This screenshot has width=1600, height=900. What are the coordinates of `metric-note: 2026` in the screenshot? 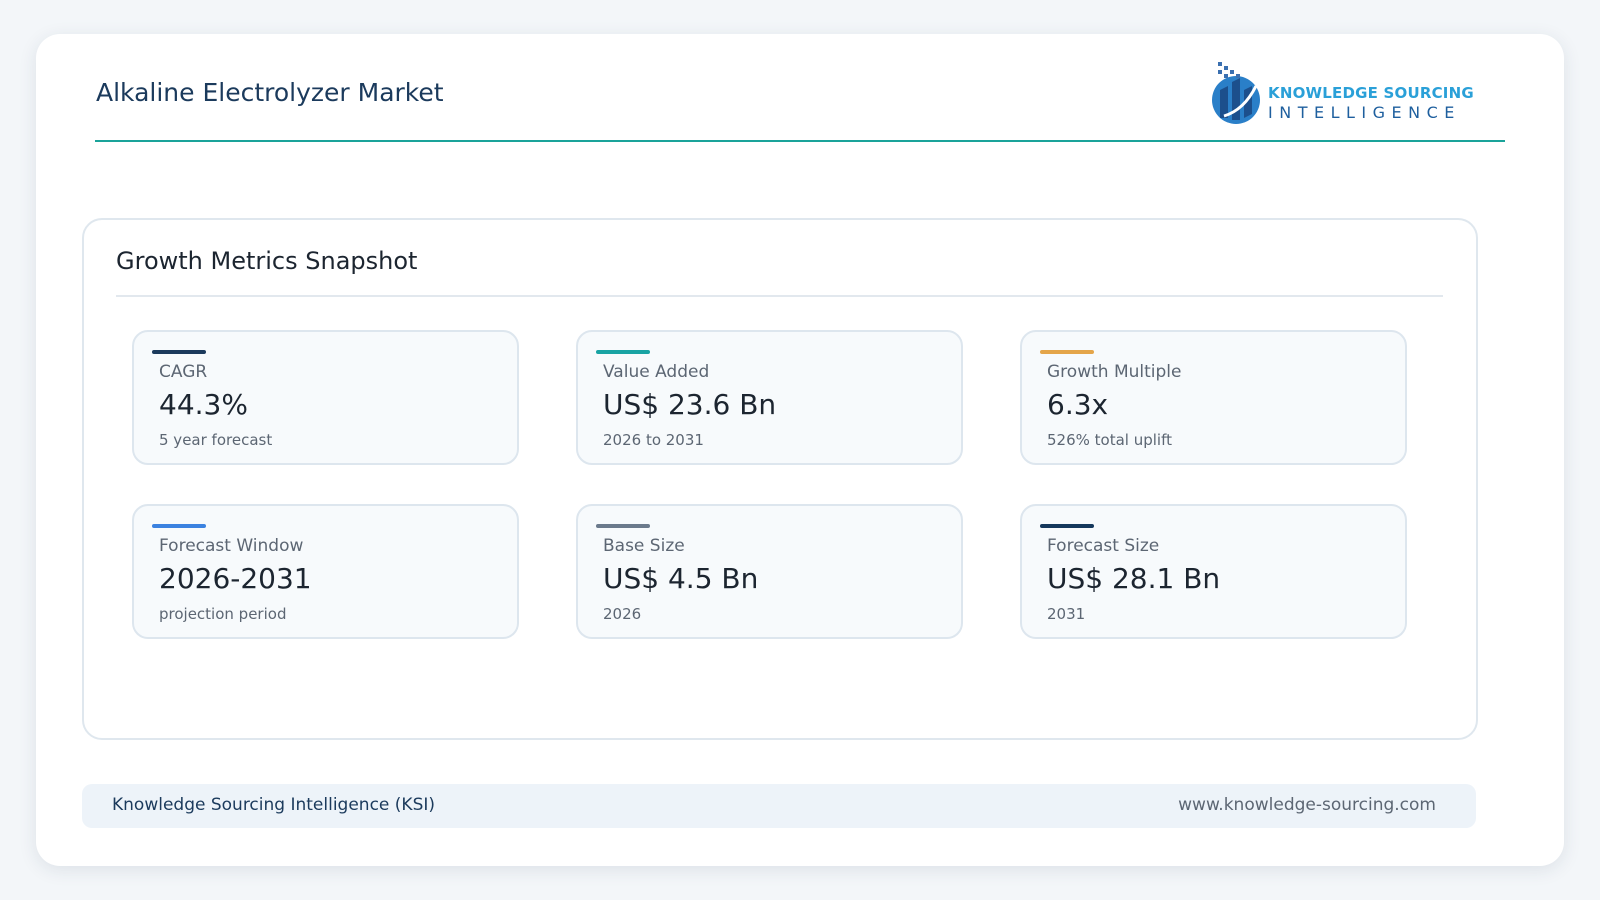 It's located at (622, 614).